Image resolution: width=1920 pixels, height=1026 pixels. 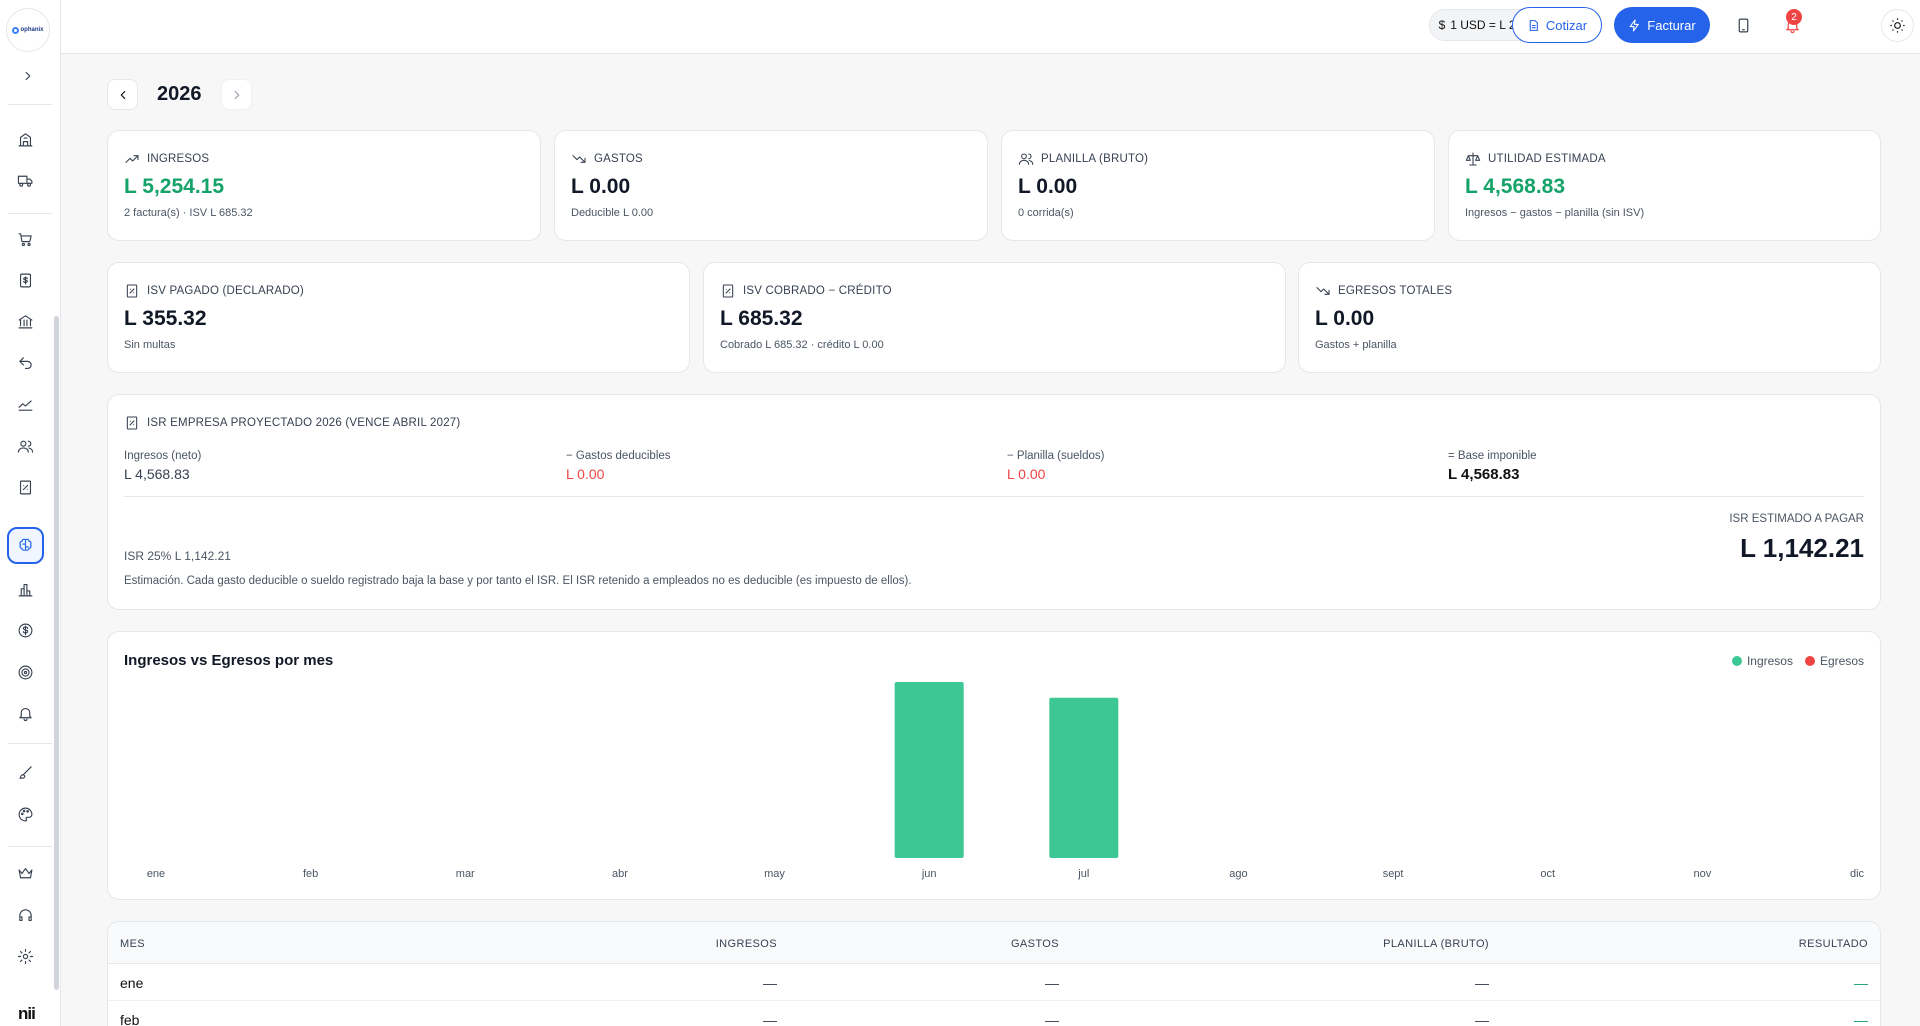 I want to click on table-row: feb — — — —, so click(x=994, y=1013).